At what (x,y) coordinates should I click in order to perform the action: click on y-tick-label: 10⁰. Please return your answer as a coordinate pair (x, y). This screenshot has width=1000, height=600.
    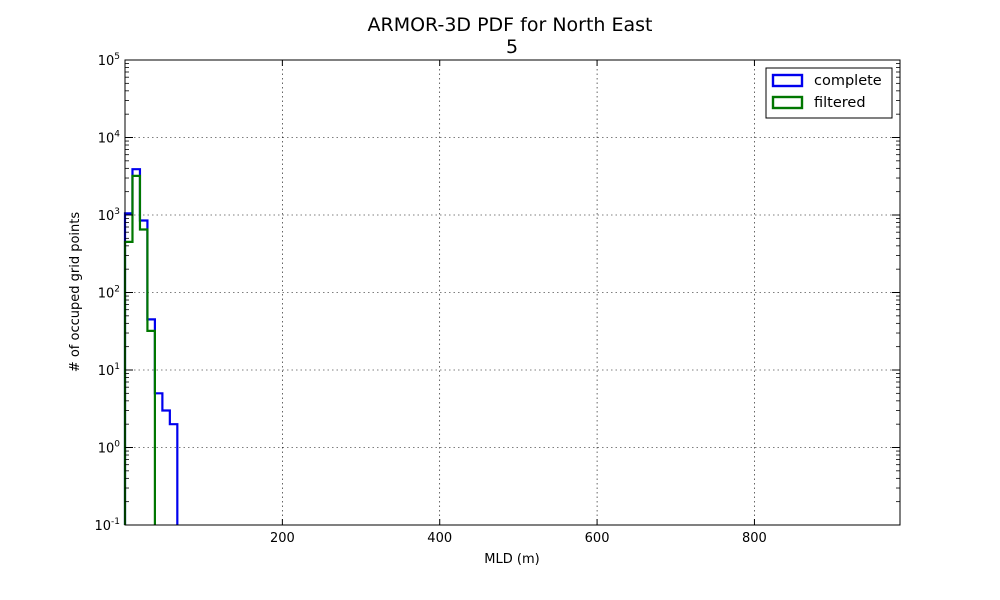
    Looking at the image, I should click on (109, 448).